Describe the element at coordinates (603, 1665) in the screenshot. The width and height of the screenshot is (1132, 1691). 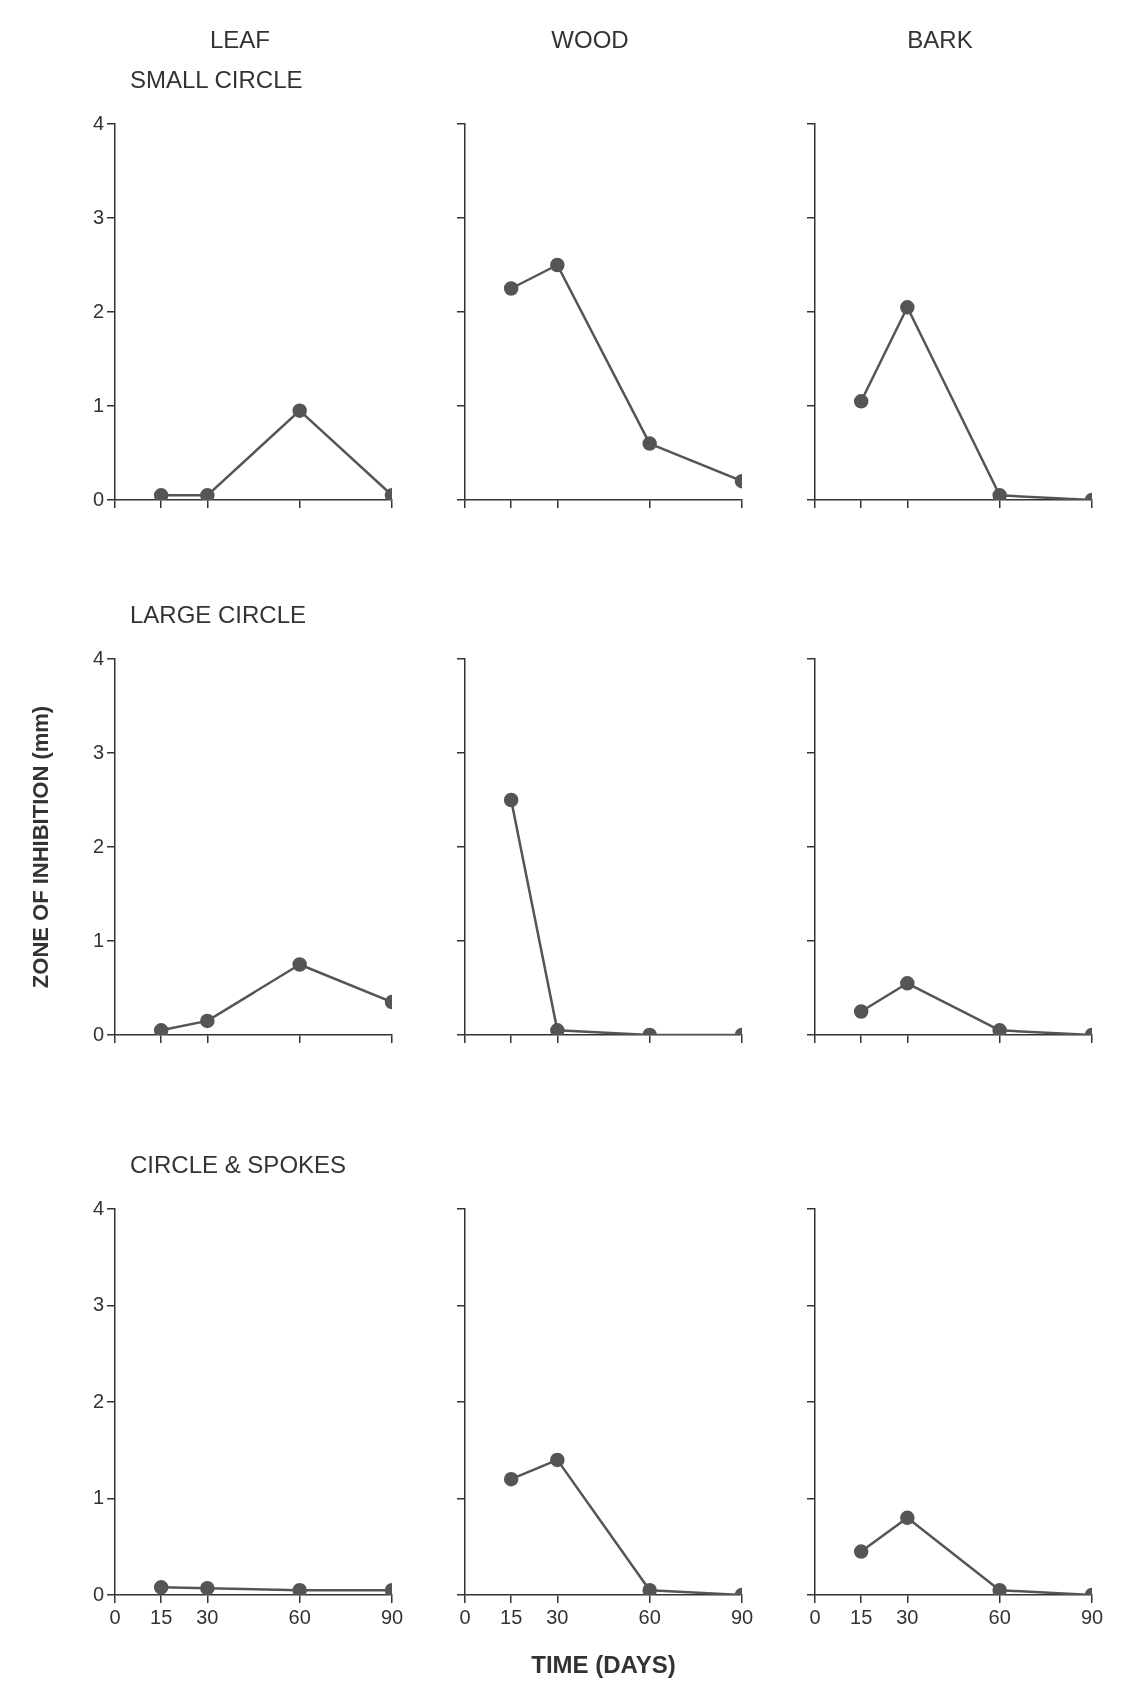
I see `x-axis-title: TIME (DAYS)` at that location.